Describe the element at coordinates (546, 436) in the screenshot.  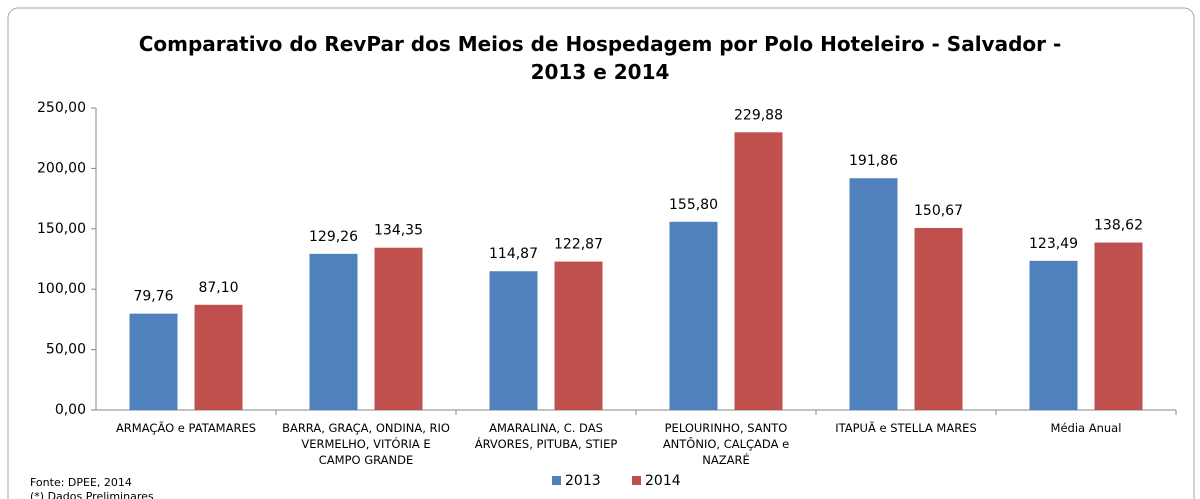
I see `x-tick-label: AMARALINA, C. DAS ÁRVORES, PITUBA, STIEP` at that location.